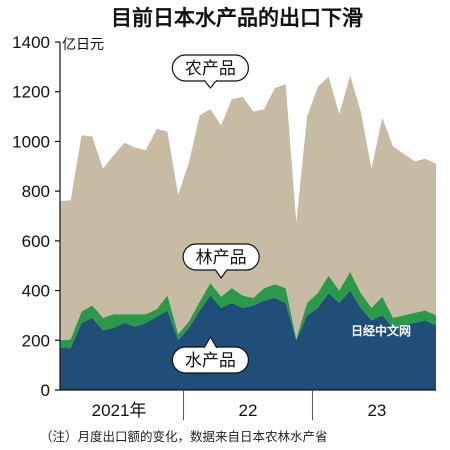 The width and height of the screenshot is (450, 450). I want to click on series-label-forestry: 林产品, so click(221, 261).